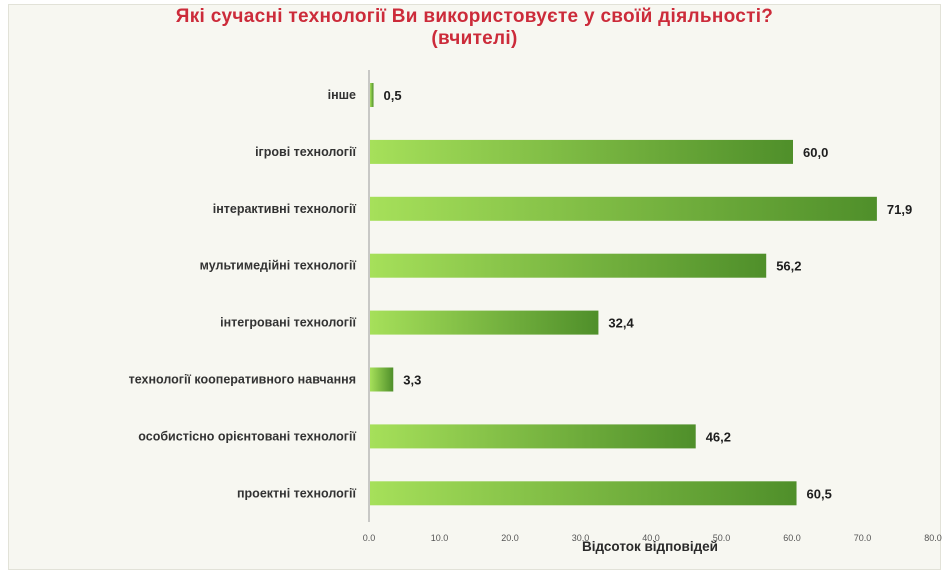  What do you see at coordinates (288, 323) in the screenshot?
I see `category-label: інтегровані технології` at bounding box center [288, 323].